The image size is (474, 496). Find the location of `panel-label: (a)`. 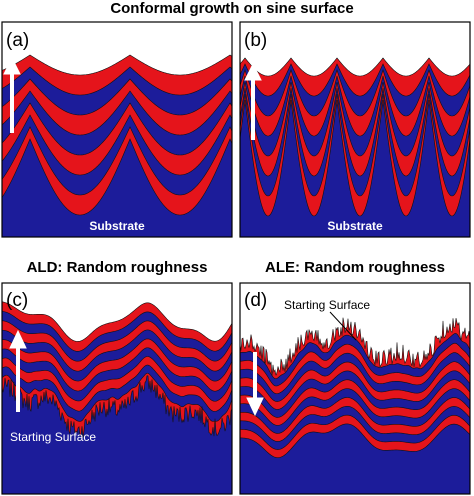

panel-label: (a) is located at coordinates (17, 40).